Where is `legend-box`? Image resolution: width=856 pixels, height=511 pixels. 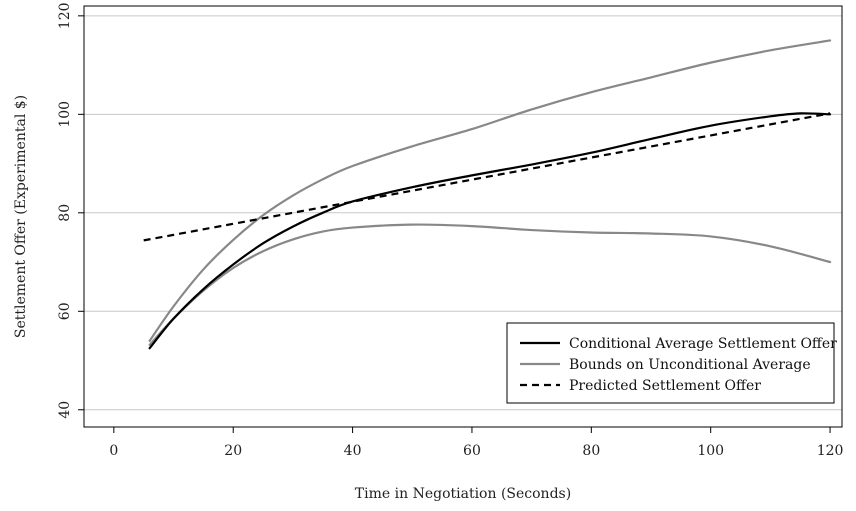 legend-box is located at coordinates (670, 363).